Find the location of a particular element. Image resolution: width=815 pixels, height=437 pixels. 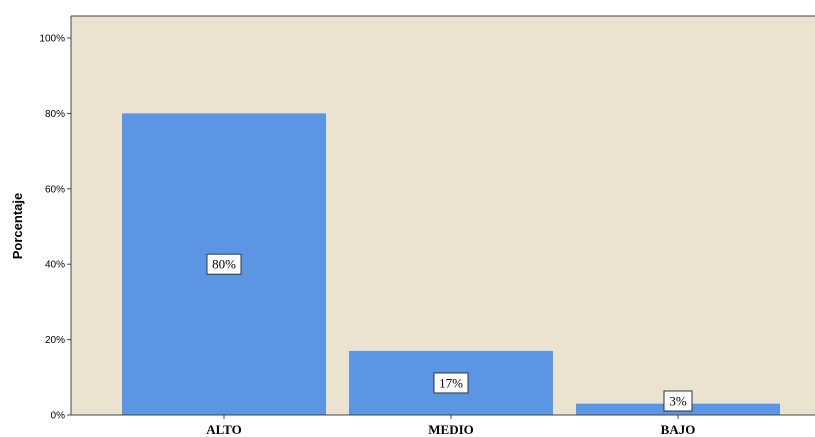

data-label-text: 3% is located at coordinates (678, 401).